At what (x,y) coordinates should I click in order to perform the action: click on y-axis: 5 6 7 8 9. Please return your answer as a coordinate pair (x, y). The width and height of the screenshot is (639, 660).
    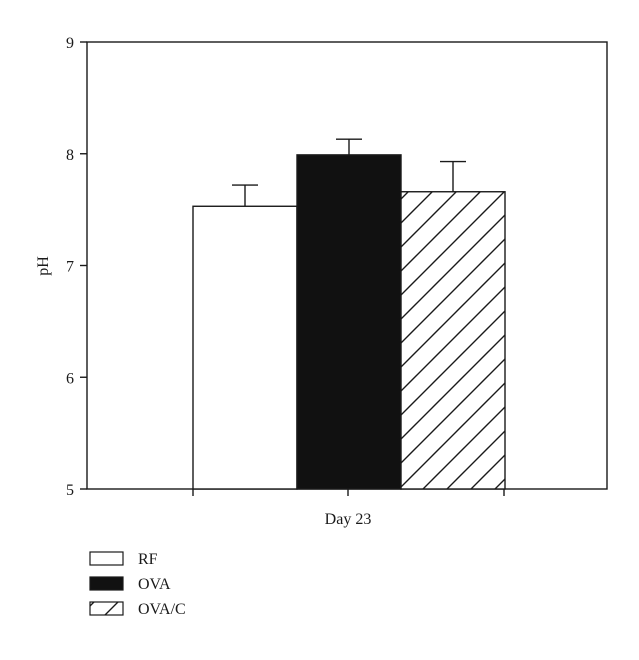
    Looking at the image, I should click on (76, 267).